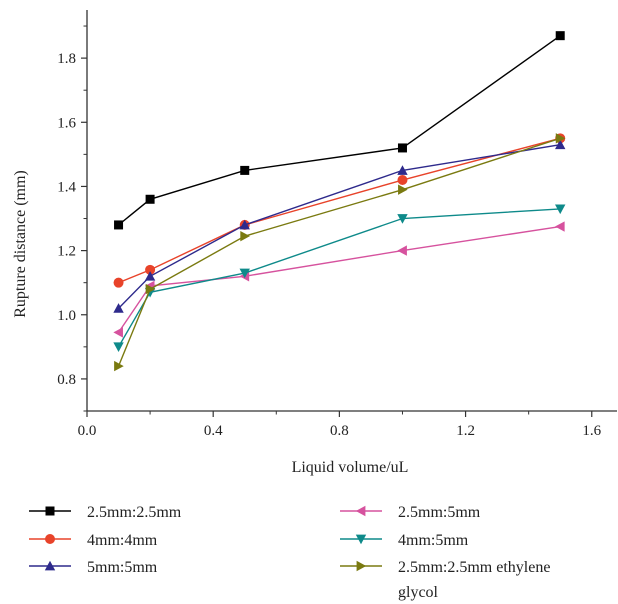 The image size is (618, 604). What do you see at coordinates (66, 59) in the screenshot?
I see `y-tick-label: 1.8` at bounding box center [66, 59].